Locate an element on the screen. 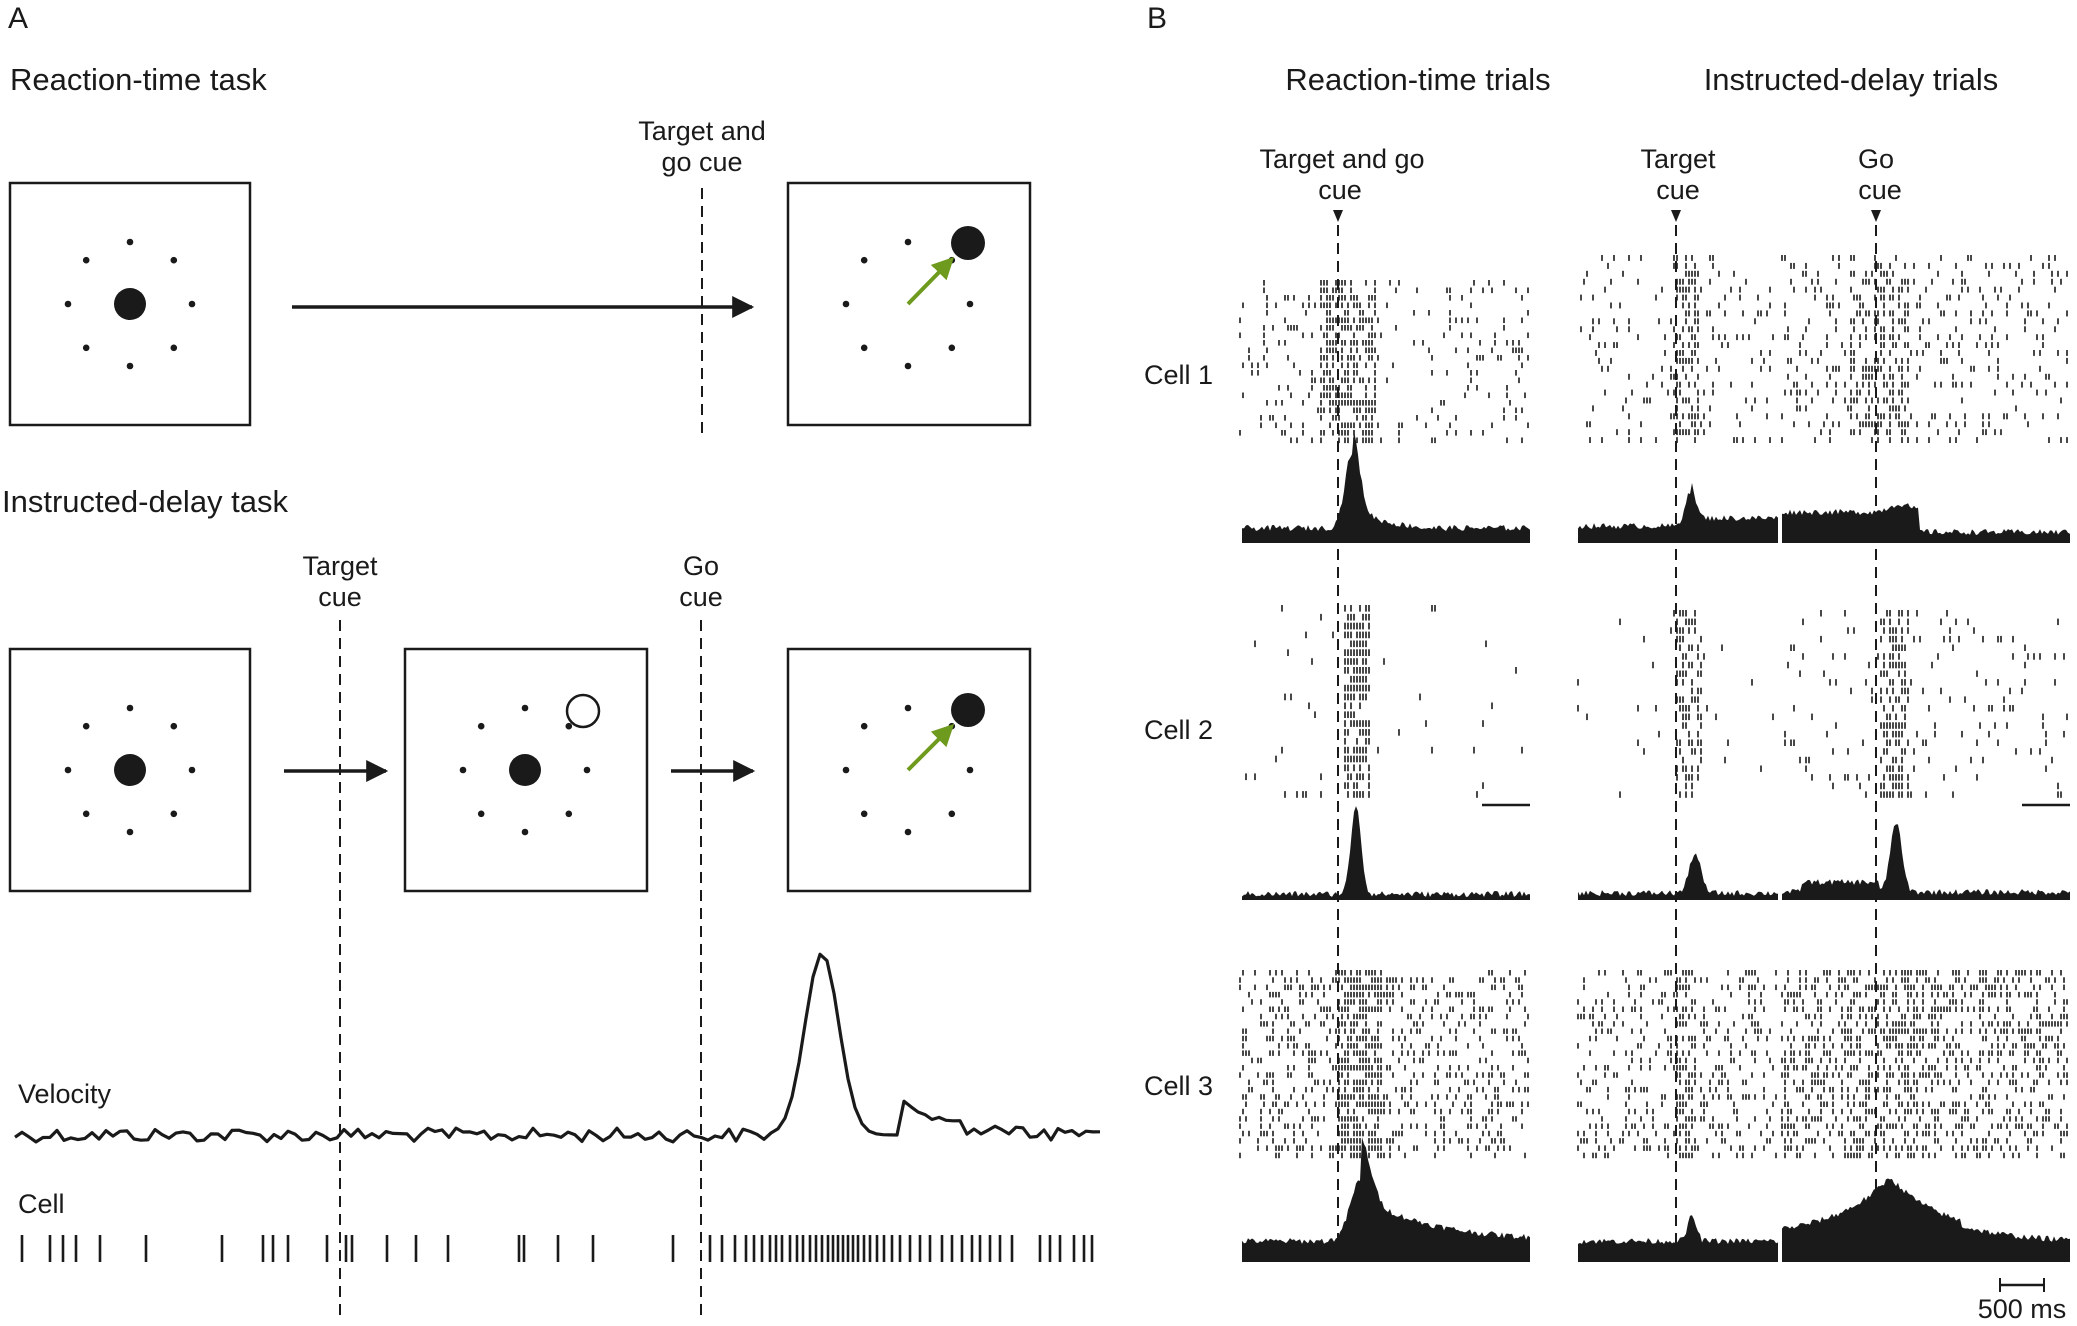  id-delay-screen is located at coordinates (526, 770).